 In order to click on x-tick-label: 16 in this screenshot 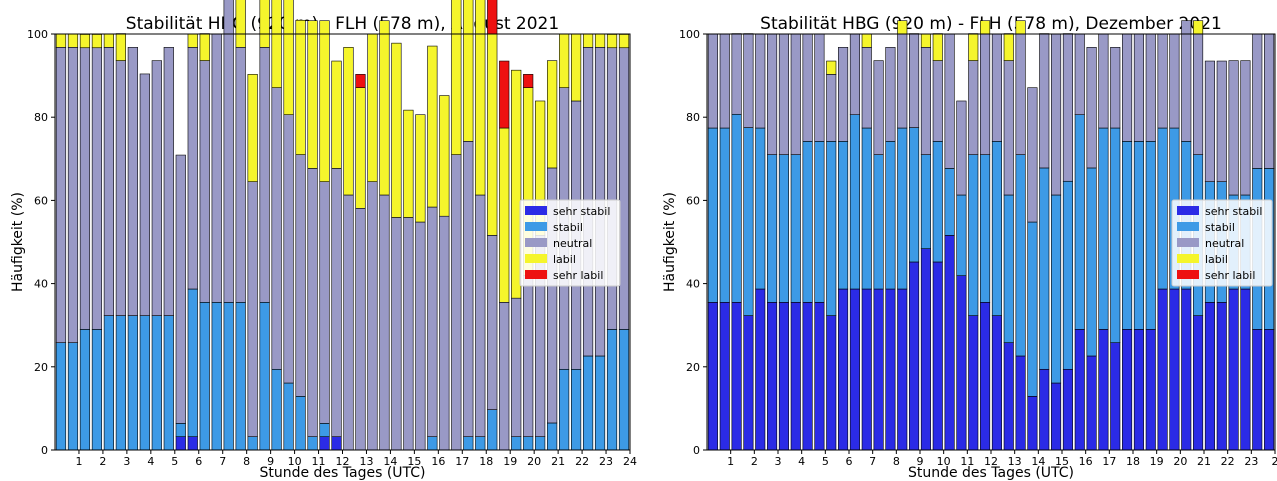, I will do `click(438, 461)`.